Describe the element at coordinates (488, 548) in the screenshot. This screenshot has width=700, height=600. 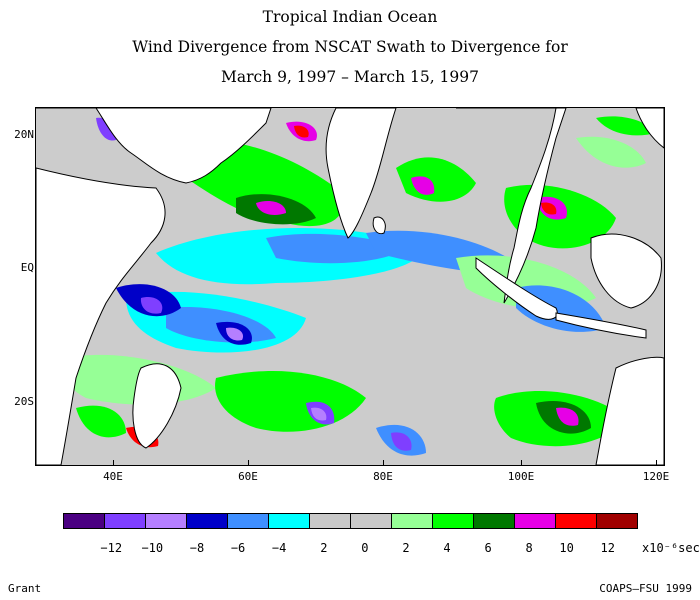
I see `color-bar-label: 6` at that location.